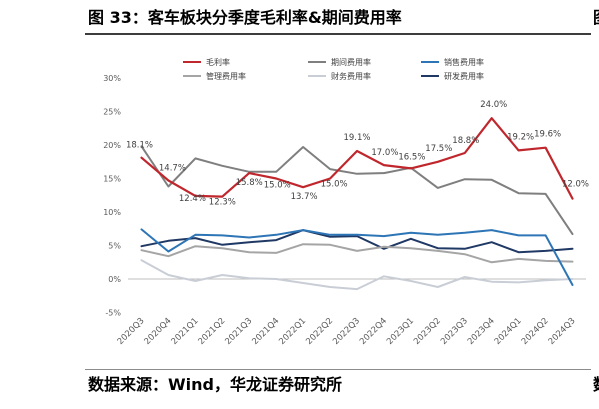 The image size is (599, 409). I want to click on data-label: 19.1%, so click(356, 138).